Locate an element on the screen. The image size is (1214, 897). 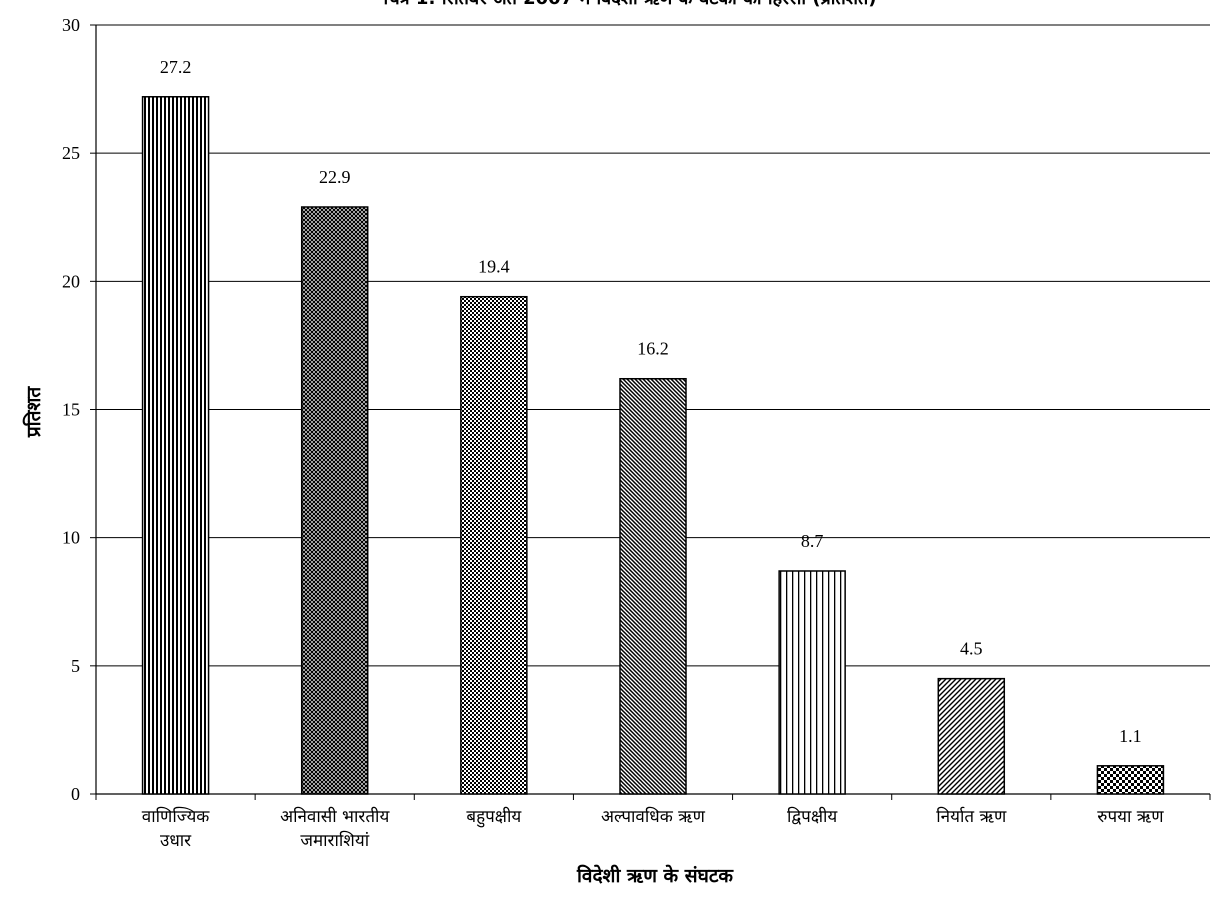
y-tick-label: 15 is located at coordinates (71, 410).